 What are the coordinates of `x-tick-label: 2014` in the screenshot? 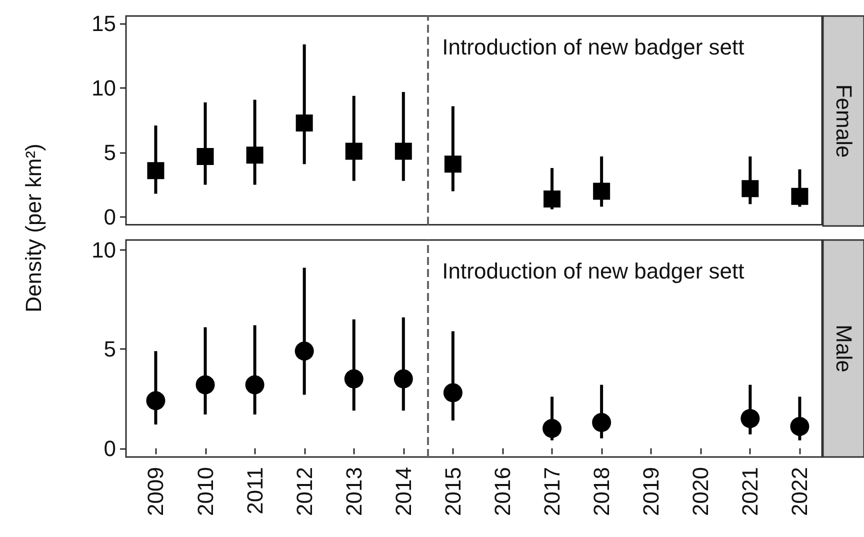 It's located at (403, 491).